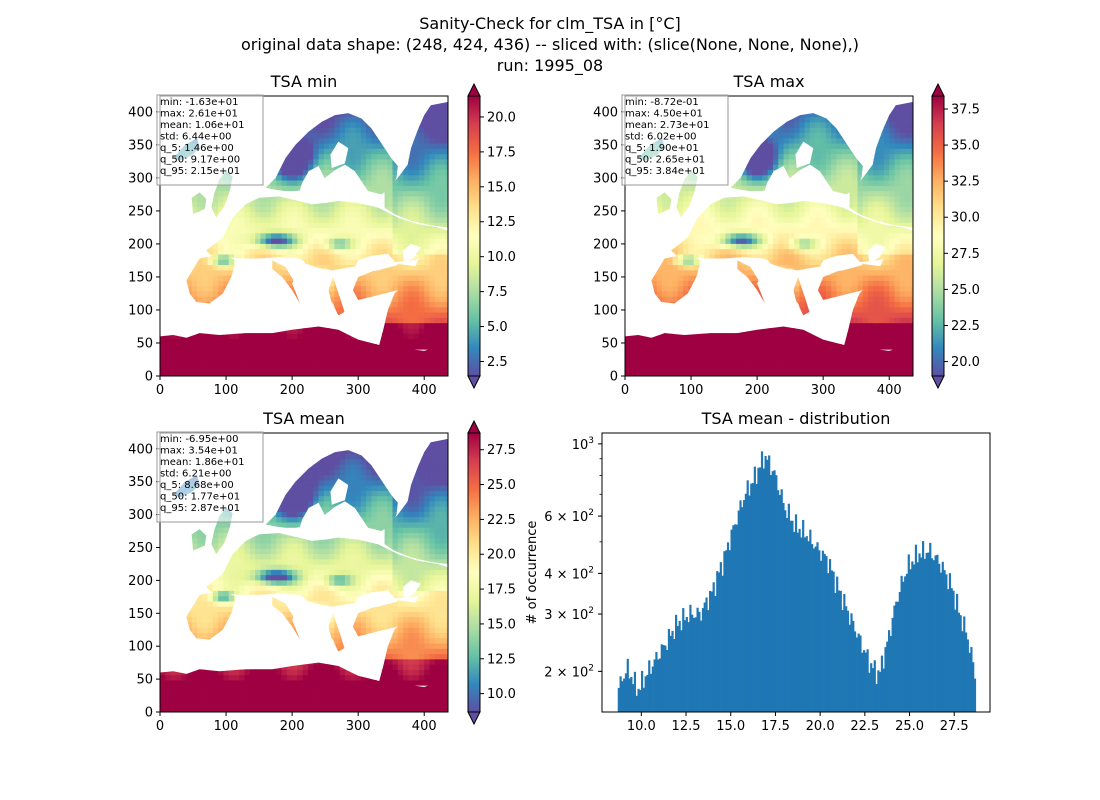  I want to click on stats-line: q_95: 2.15e+01, so click(200, 171).